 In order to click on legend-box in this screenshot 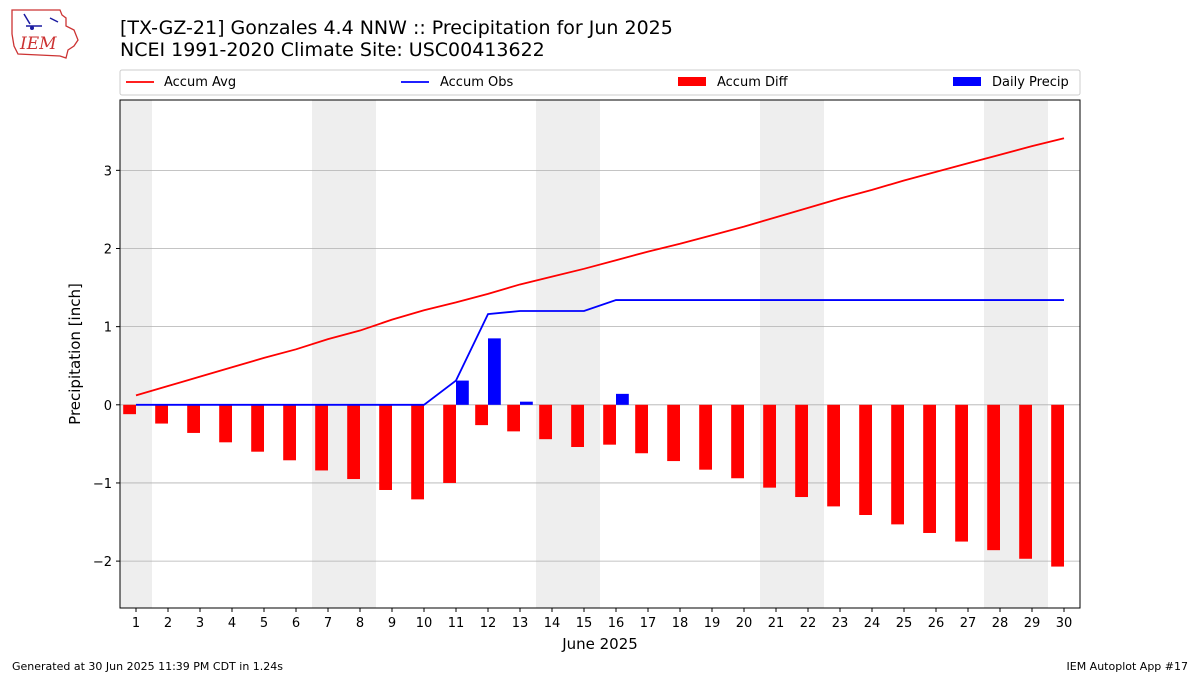, I will do `click(600, 82)`.